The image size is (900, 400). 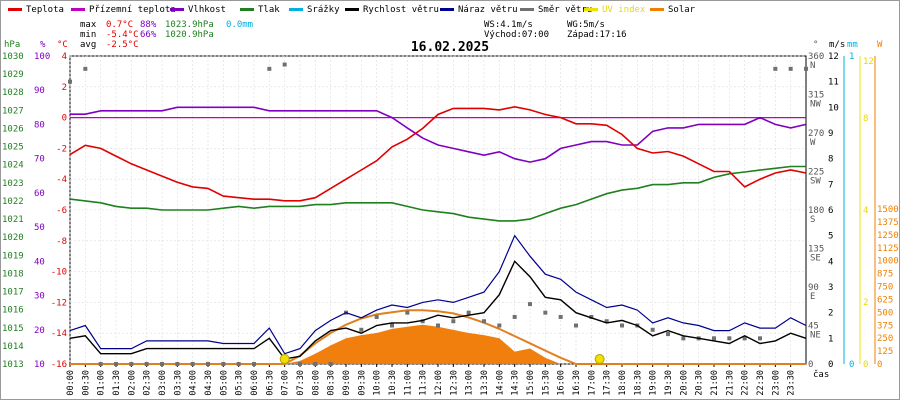 I want to click on wind-tick-label: 9, so click(x=830, y=134).